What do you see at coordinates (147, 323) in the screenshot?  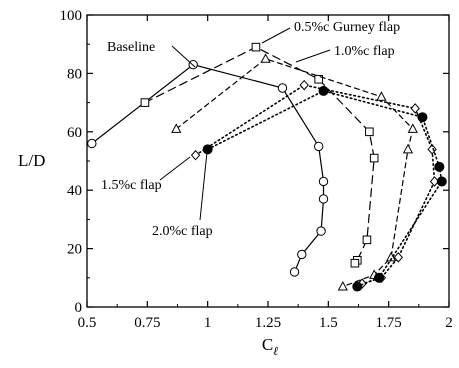 I see `x-tick-label: 0.75` at bounding box center [147, 323].